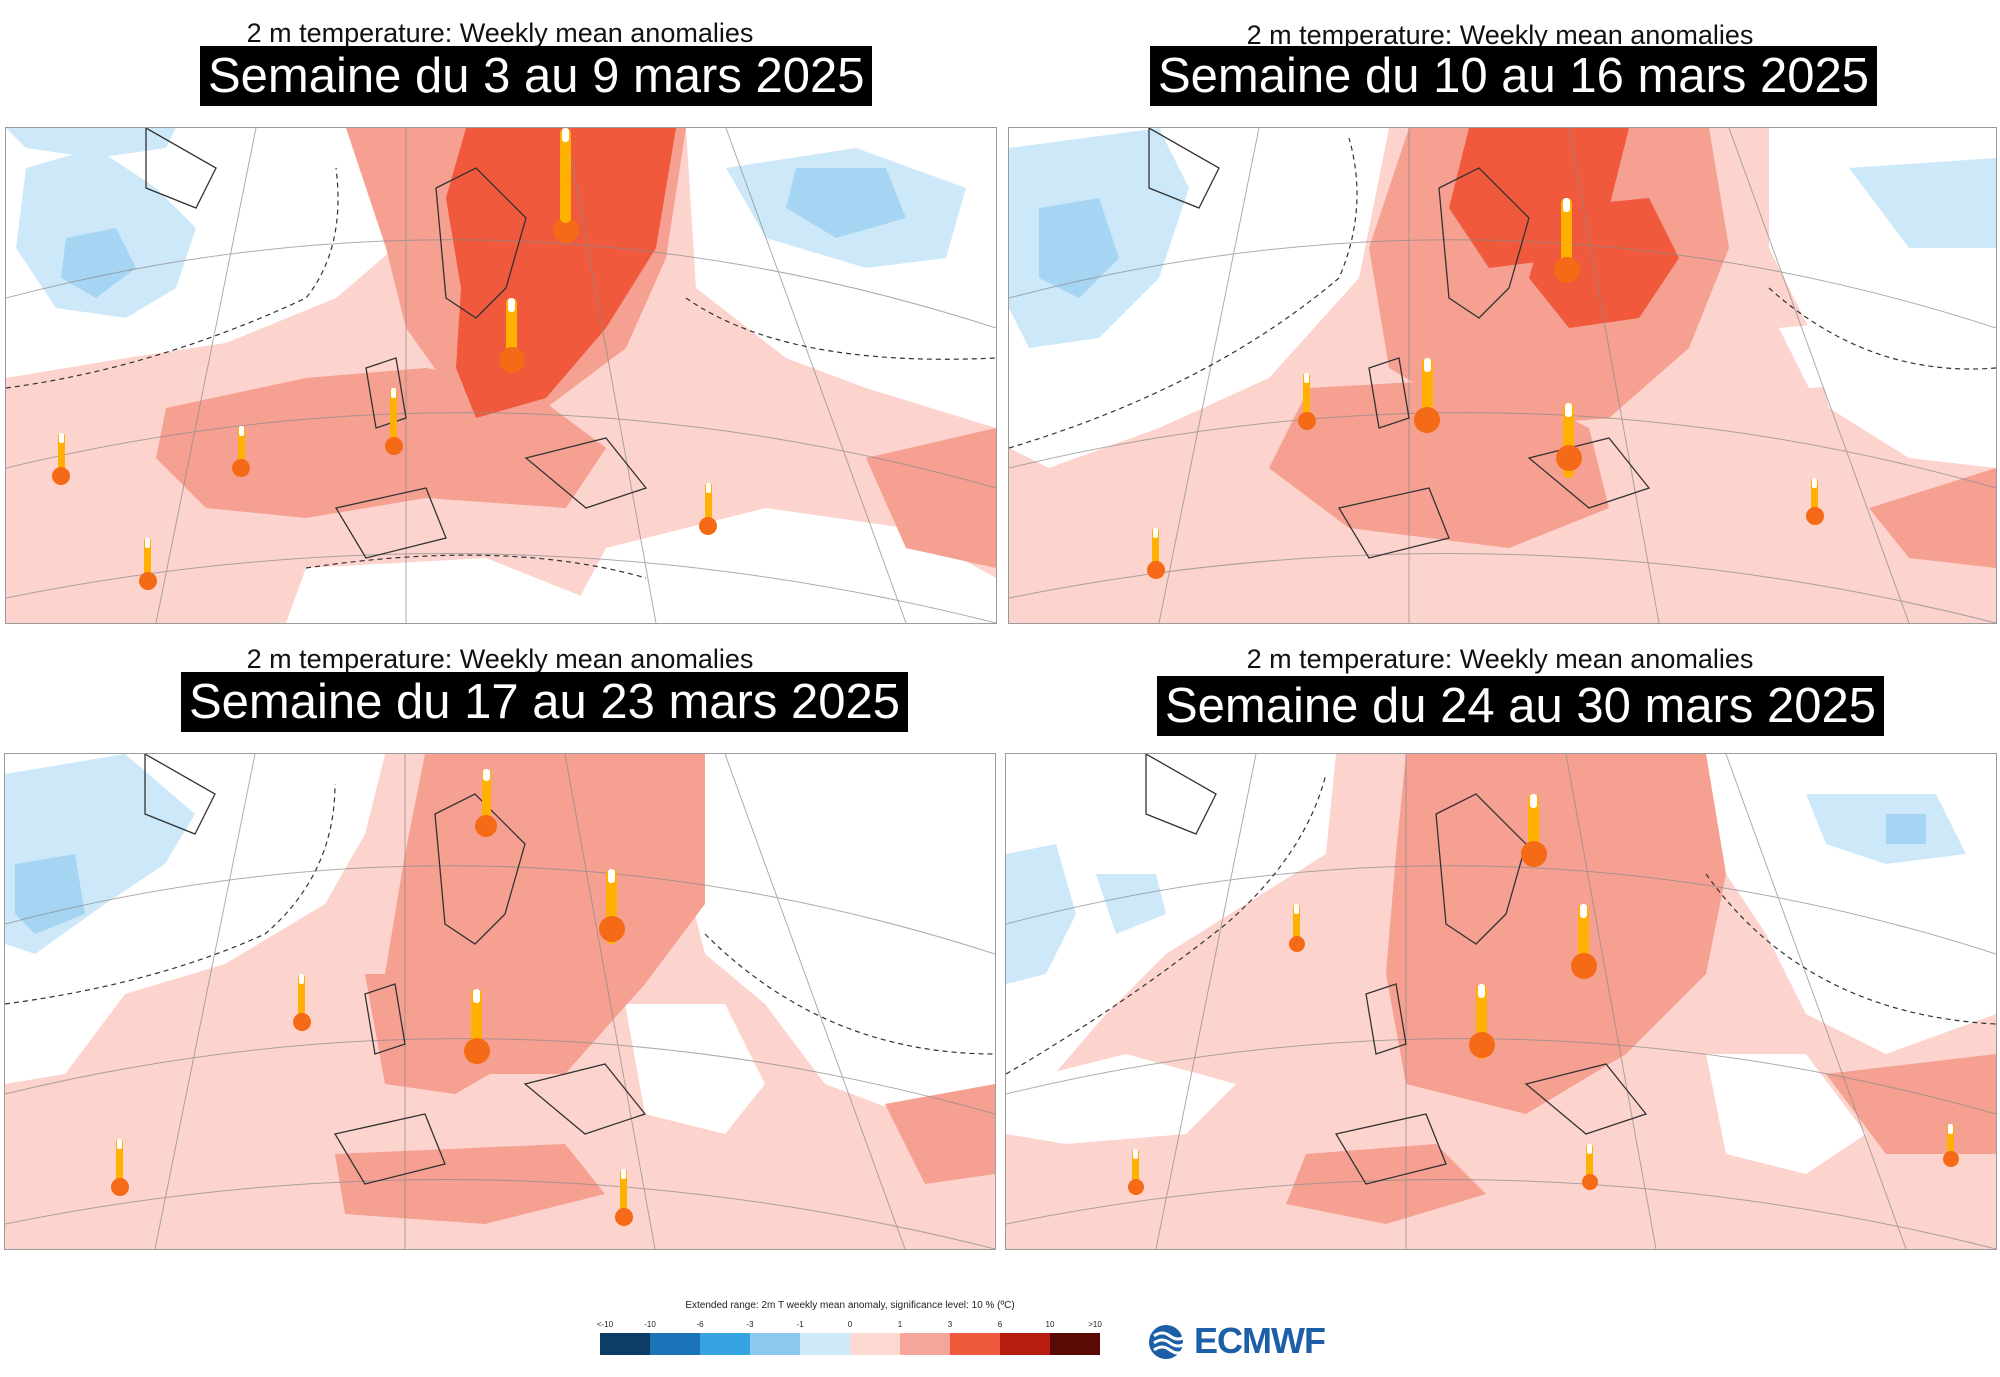  I want to click on legend-tick: 0, so click(850, 1324).